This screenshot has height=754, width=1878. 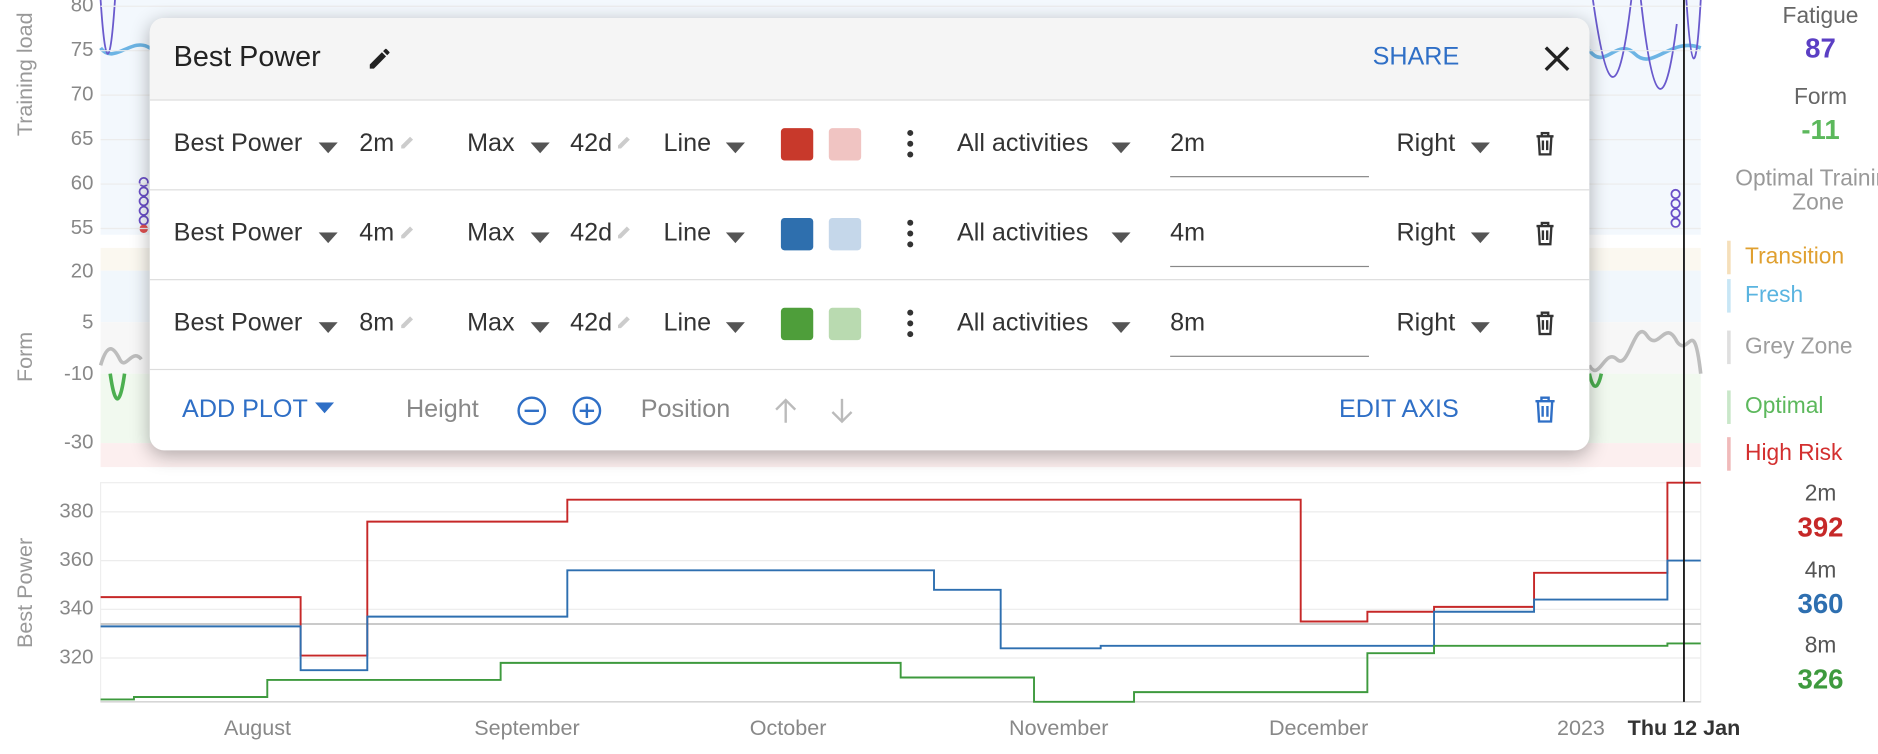 What do you see at coordinates (379, 59) in the screenshot?
I see `edit-title-icon` at bounding box center [379, 59].